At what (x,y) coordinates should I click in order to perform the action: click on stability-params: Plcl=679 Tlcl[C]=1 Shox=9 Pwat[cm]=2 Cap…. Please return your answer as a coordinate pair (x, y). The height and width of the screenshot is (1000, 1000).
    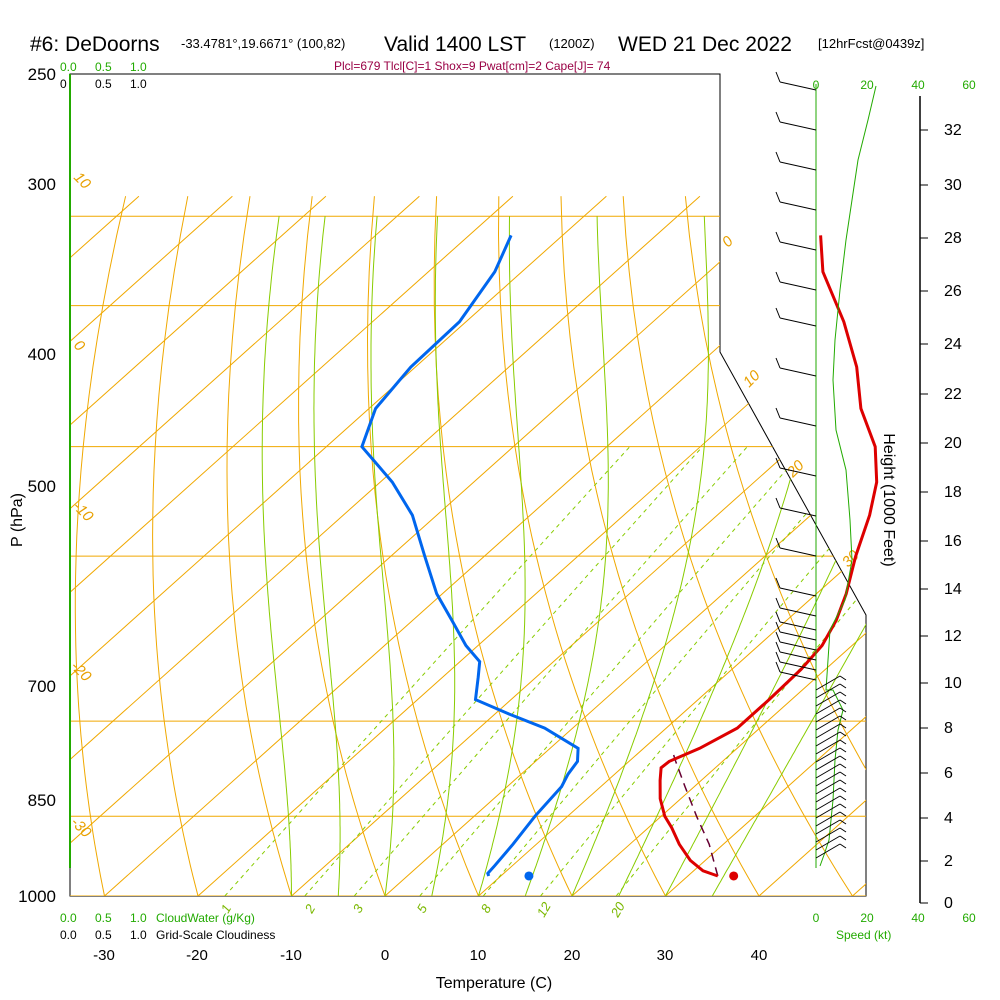
    Looking at the image, I should click on (472, 66).